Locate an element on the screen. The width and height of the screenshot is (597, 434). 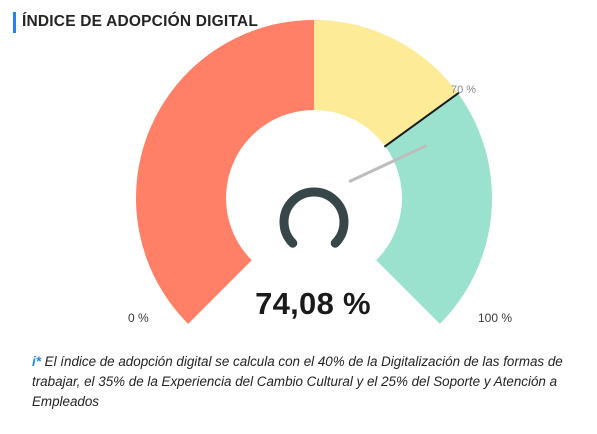
info-marker: i* is located at coordinates (36, 361).